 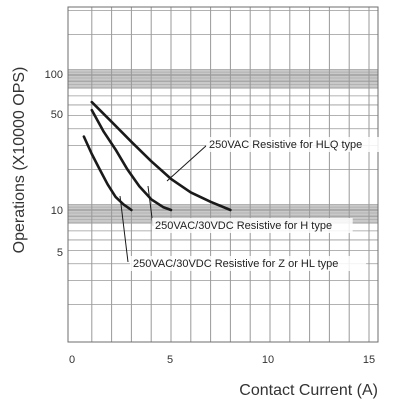 I want to click on y-tick-label: 50, so click(x=57, y=115).